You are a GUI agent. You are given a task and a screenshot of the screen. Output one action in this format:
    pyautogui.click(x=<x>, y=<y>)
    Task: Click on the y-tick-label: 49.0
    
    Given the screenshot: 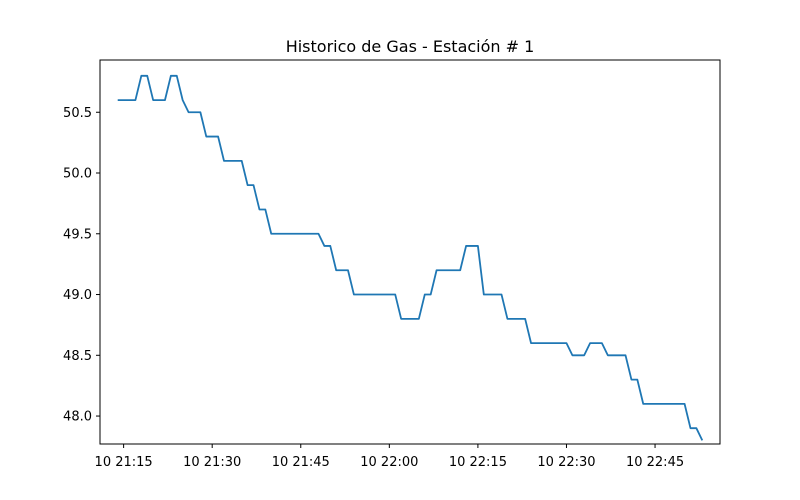 What is the action you would take?
    pyautogui.click(x=77, y=295)
    